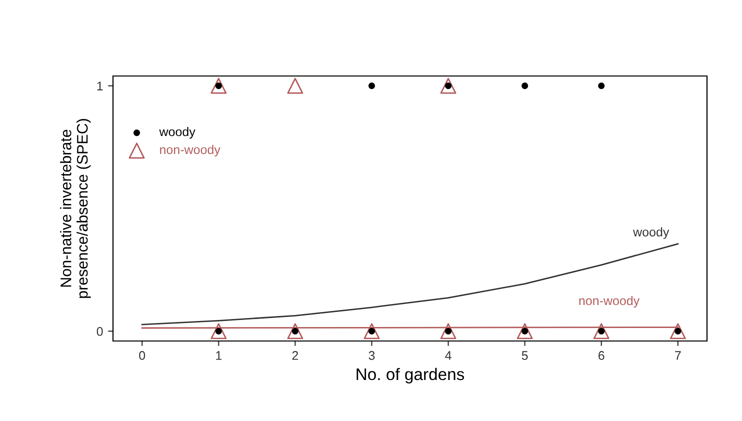  Describe the element at coordinates (295, 355) in the screenshot. I see `x-tick-label: 2` at that location.